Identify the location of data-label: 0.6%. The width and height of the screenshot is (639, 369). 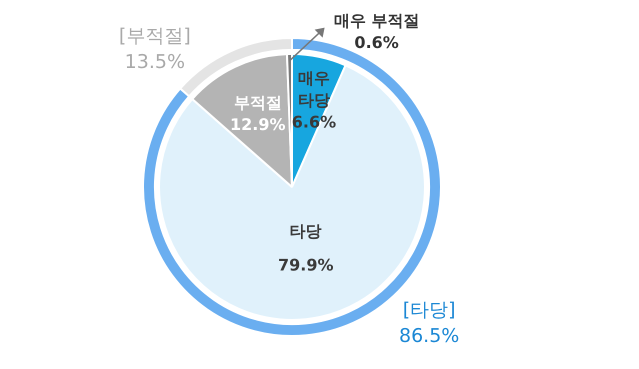
(376, 42).